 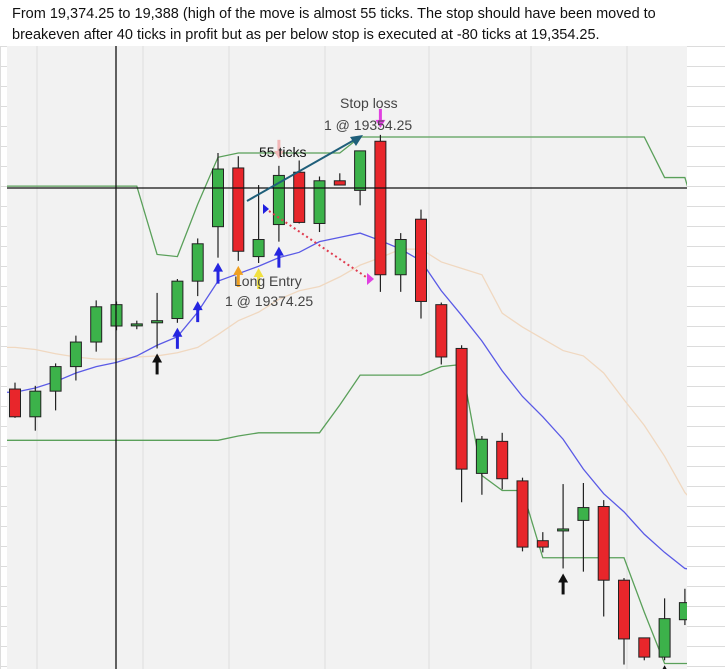 What do you see at coordinates (278, 154) in the screenshot?
I see `pink-down-arrow-head` at bounding box center [278, 154].